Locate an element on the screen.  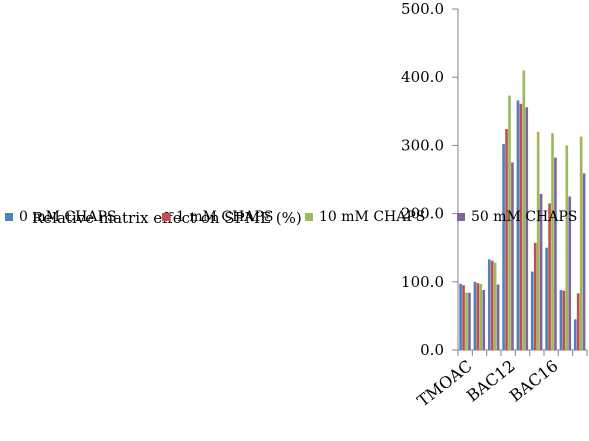
y-tick-label: 0.0 is located at coordinates (432, 350).